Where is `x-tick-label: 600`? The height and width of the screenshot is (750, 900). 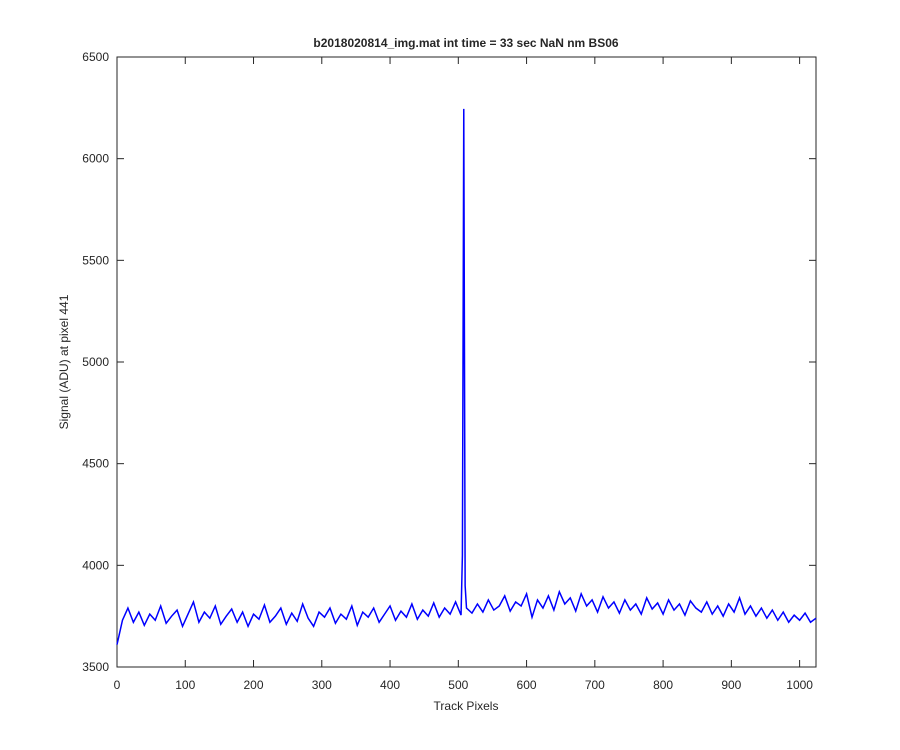 x-tick-label: 600 is located at coordinates (527, 685).